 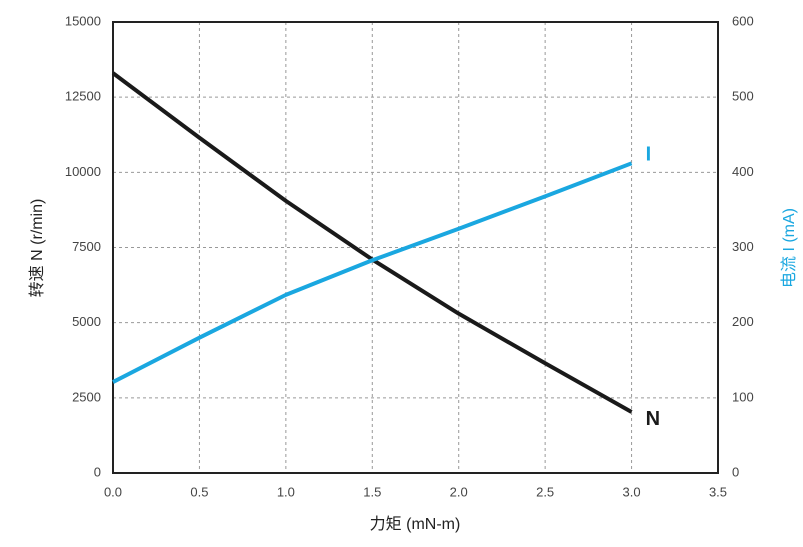 What do you see at coordinates (743, 171) in the screenshot?
I see `y2-tick-label: 400` at bounding box center [743, 171].